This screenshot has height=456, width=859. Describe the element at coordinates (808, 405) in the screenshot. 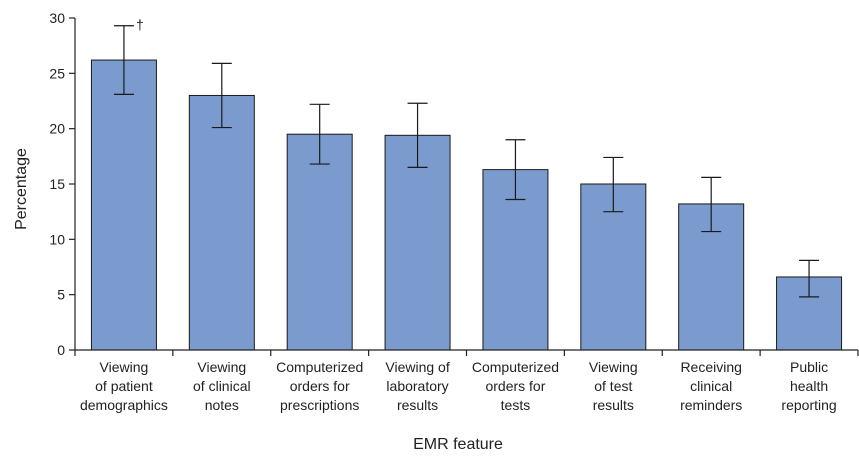

I see `x-category-label: reporting` at that location.